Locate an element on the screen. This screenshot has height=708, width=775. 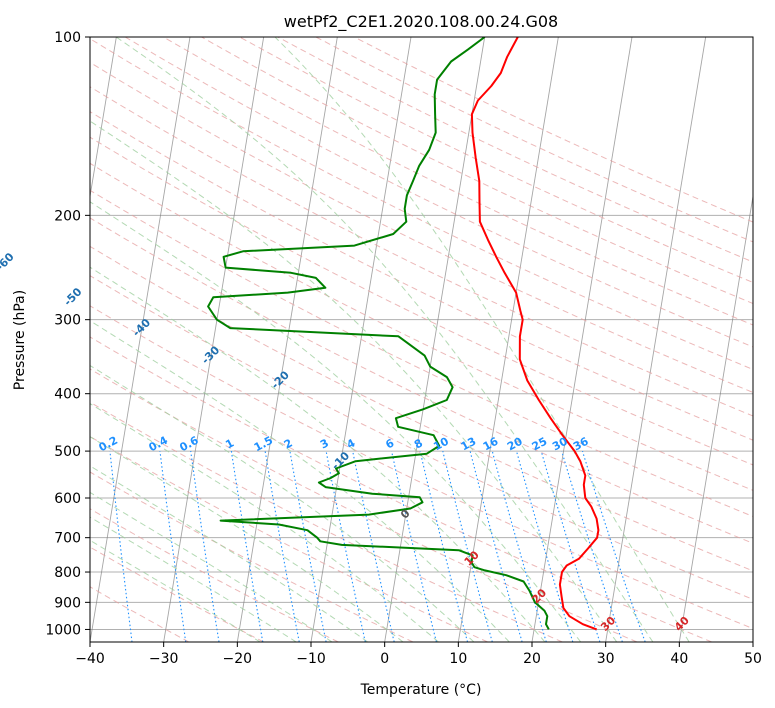
x-axis-label: Temperature (°C) is located at coordinates (421, 690).